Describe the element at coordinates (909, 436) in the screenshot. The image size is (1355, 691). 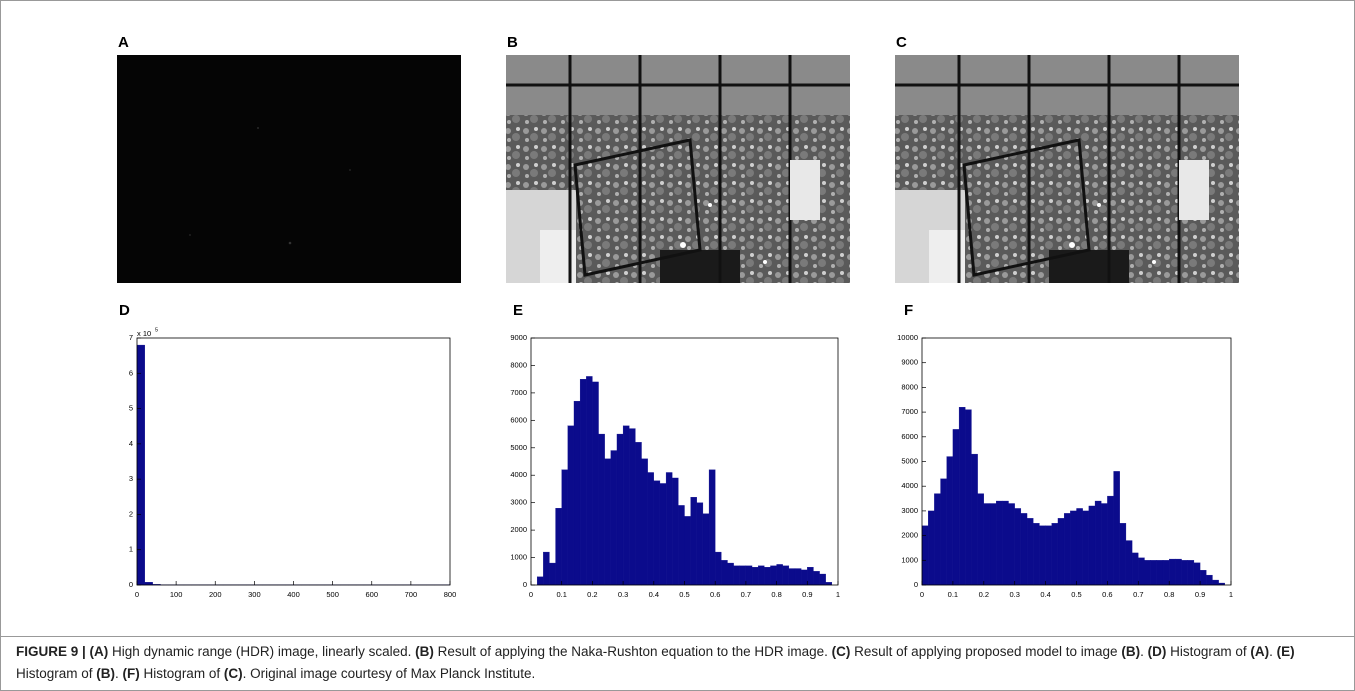
I see `y-tick-label: 6000` at that location.